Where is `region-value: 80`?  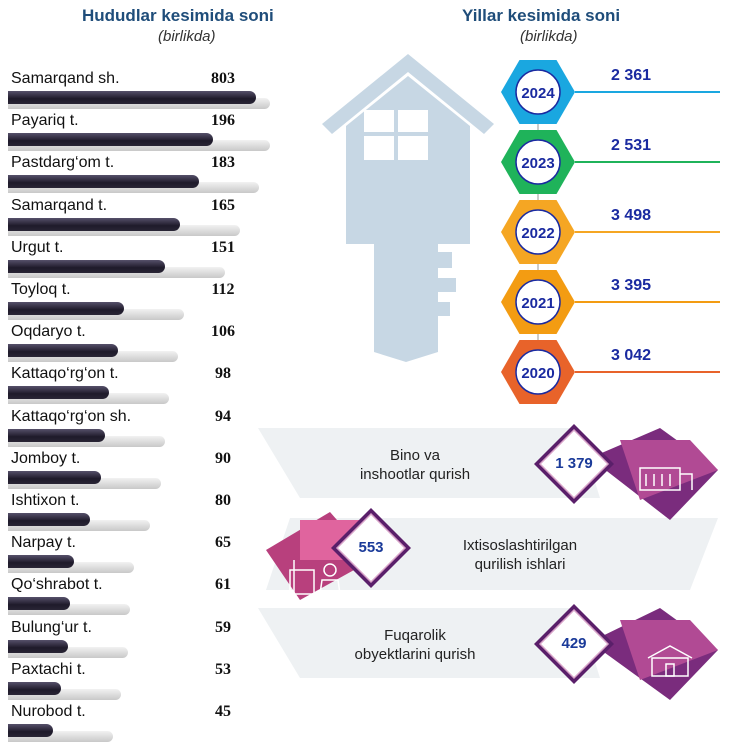
region-value: 80 is located at coordinates (223, 500).